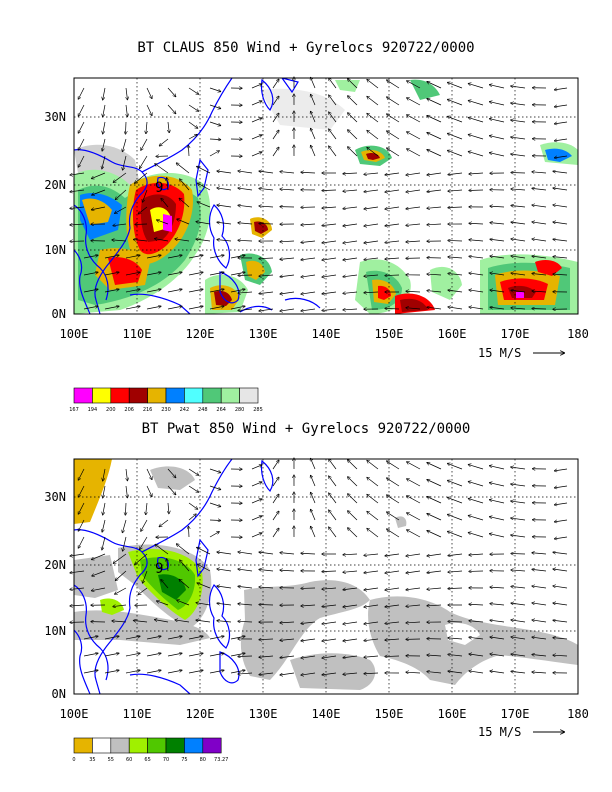  I want to click on legend-value: 194, so click(93, 410).